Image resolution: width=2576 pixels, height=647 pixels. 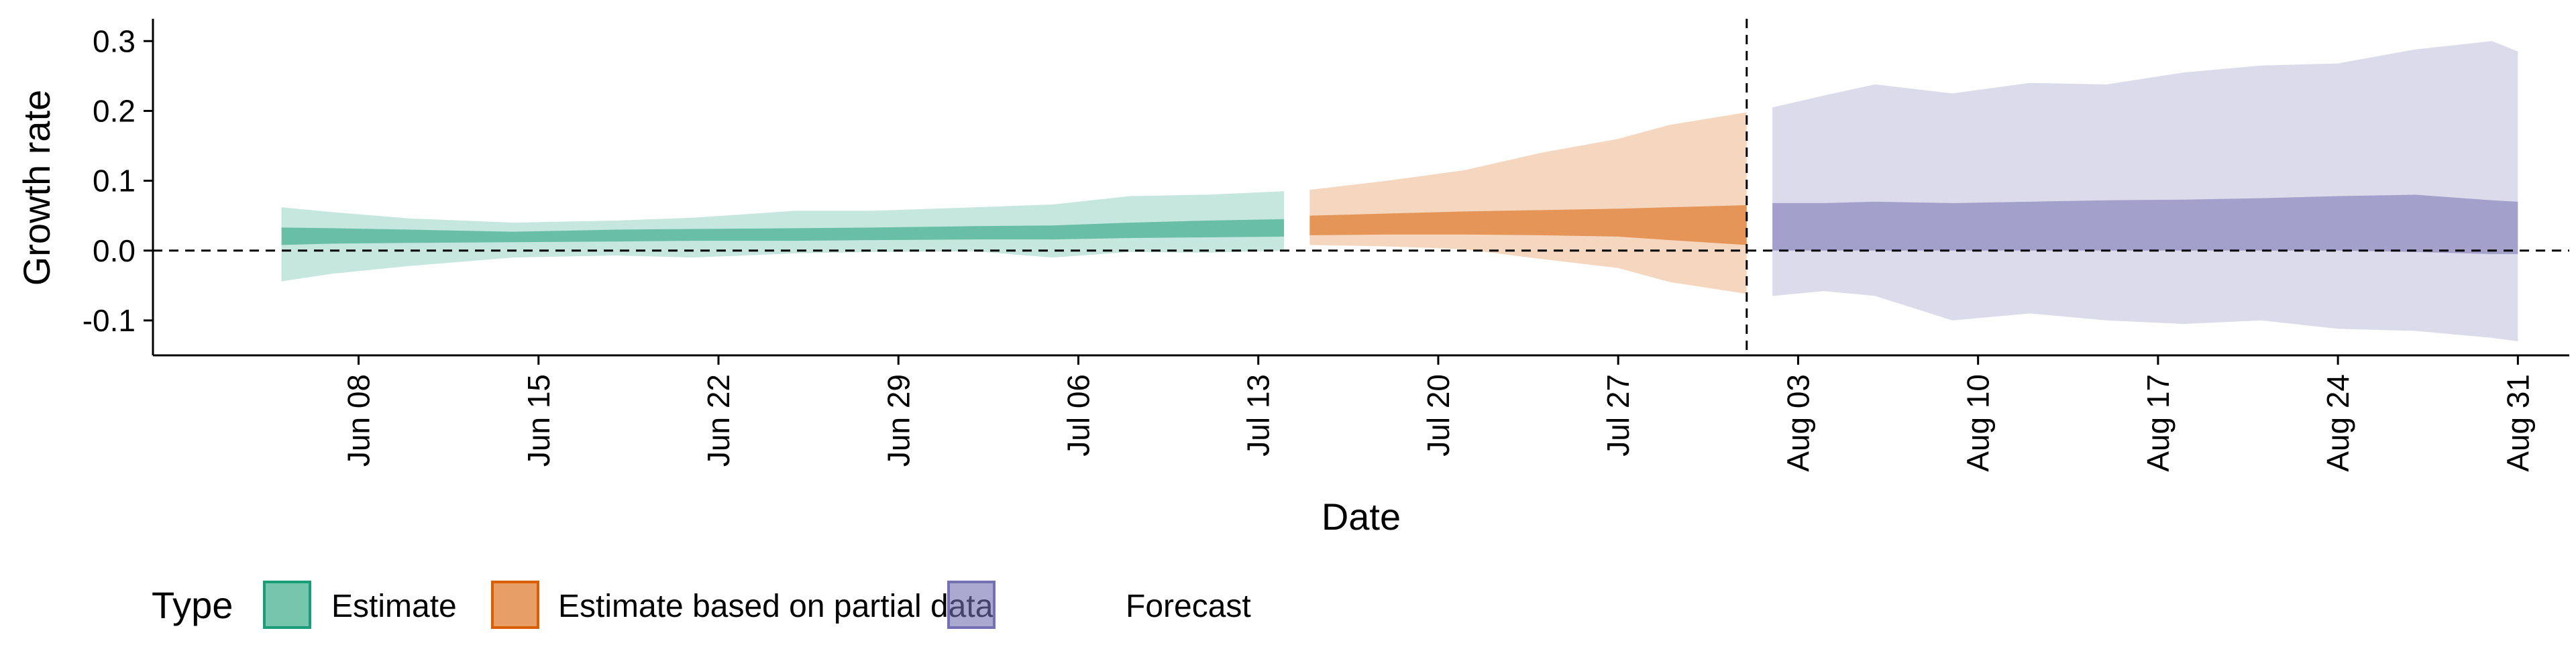 What do you see at coordinates (718, 421) in the screenshot?
I see `x-tick-label: Jun 22` at bounding box center [718, 421].